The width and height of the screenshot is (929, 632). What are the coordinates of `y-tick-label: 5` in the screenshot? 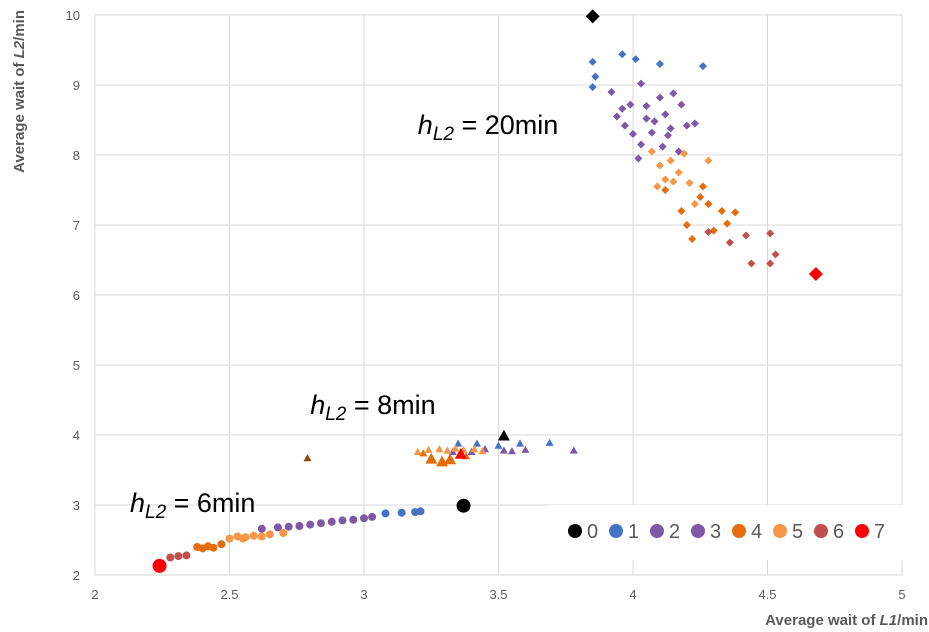 It's located at (76, 365).